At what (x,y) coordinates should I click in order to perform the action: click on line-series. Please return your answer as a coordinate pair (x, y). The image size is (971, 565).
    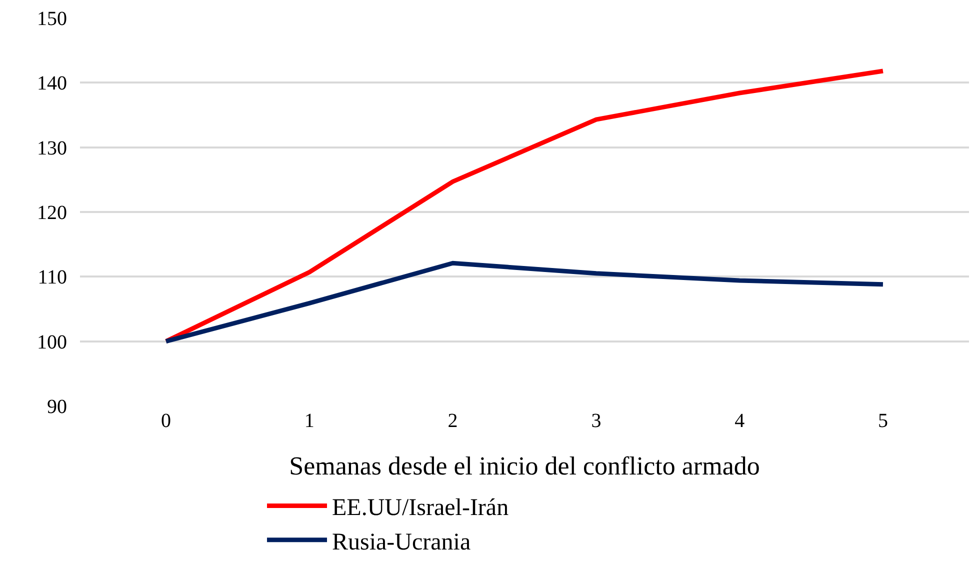
    Looking at the image, I should click on (525, 302).